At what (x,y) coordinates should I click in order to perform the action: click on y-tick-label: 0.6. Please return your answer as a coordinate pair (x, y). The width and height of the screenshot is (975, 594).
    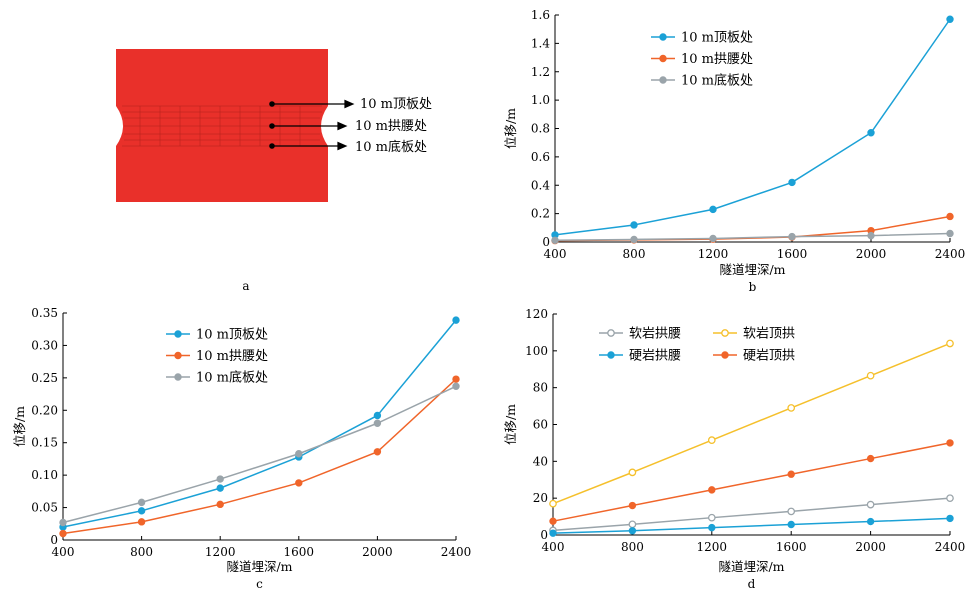
    Looking at the image, I should click on (540, 157).